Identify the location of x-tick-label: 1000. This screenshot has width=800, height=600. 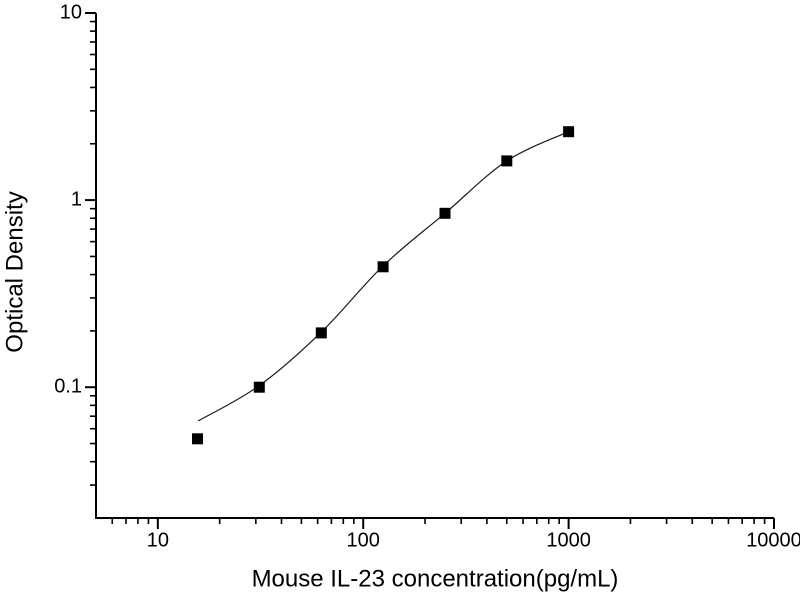
(568, 540).